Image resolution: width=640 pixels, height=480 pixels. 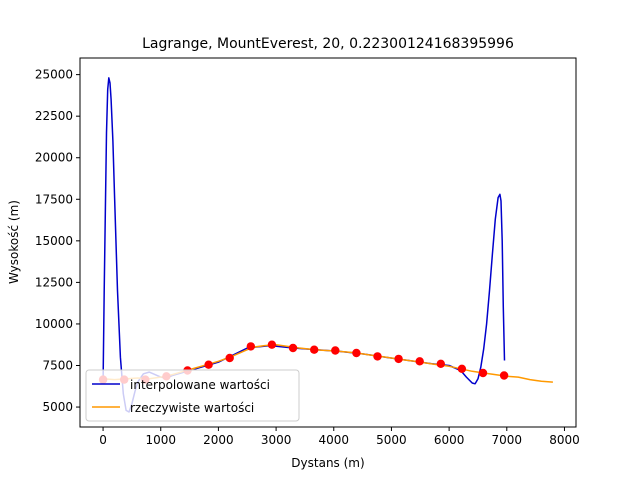 What do you see at coordinates (103, 440) in the screenshot?
I see `x-tick-label: 0` at bounding box center [103, 440].